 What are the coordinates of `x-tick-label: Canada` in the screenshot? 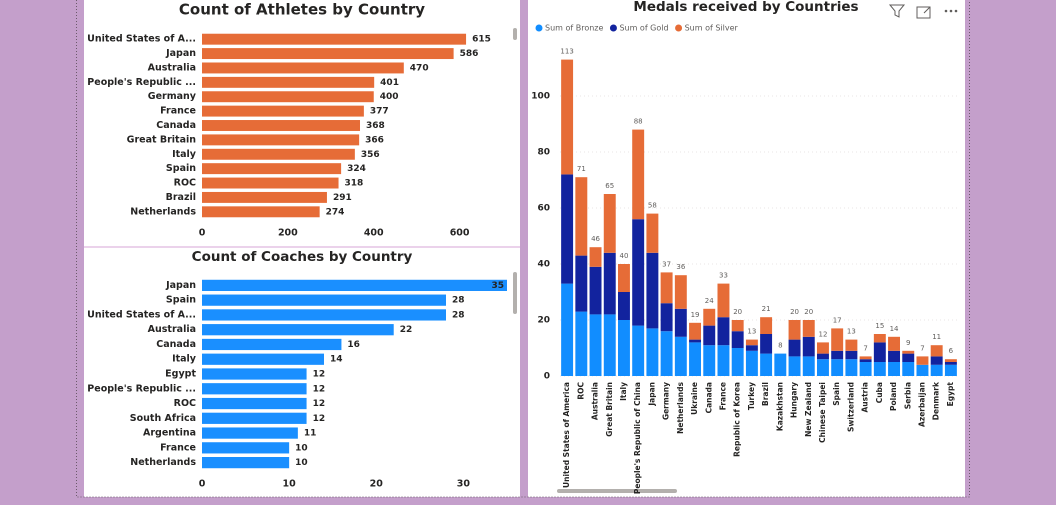 It's located at (708, 397).